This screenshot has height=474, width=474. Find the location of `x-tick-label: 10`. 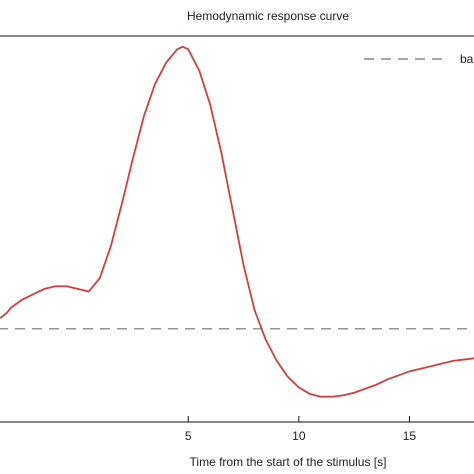

x-tick-label: 10 is located at coordinates (299, 436).